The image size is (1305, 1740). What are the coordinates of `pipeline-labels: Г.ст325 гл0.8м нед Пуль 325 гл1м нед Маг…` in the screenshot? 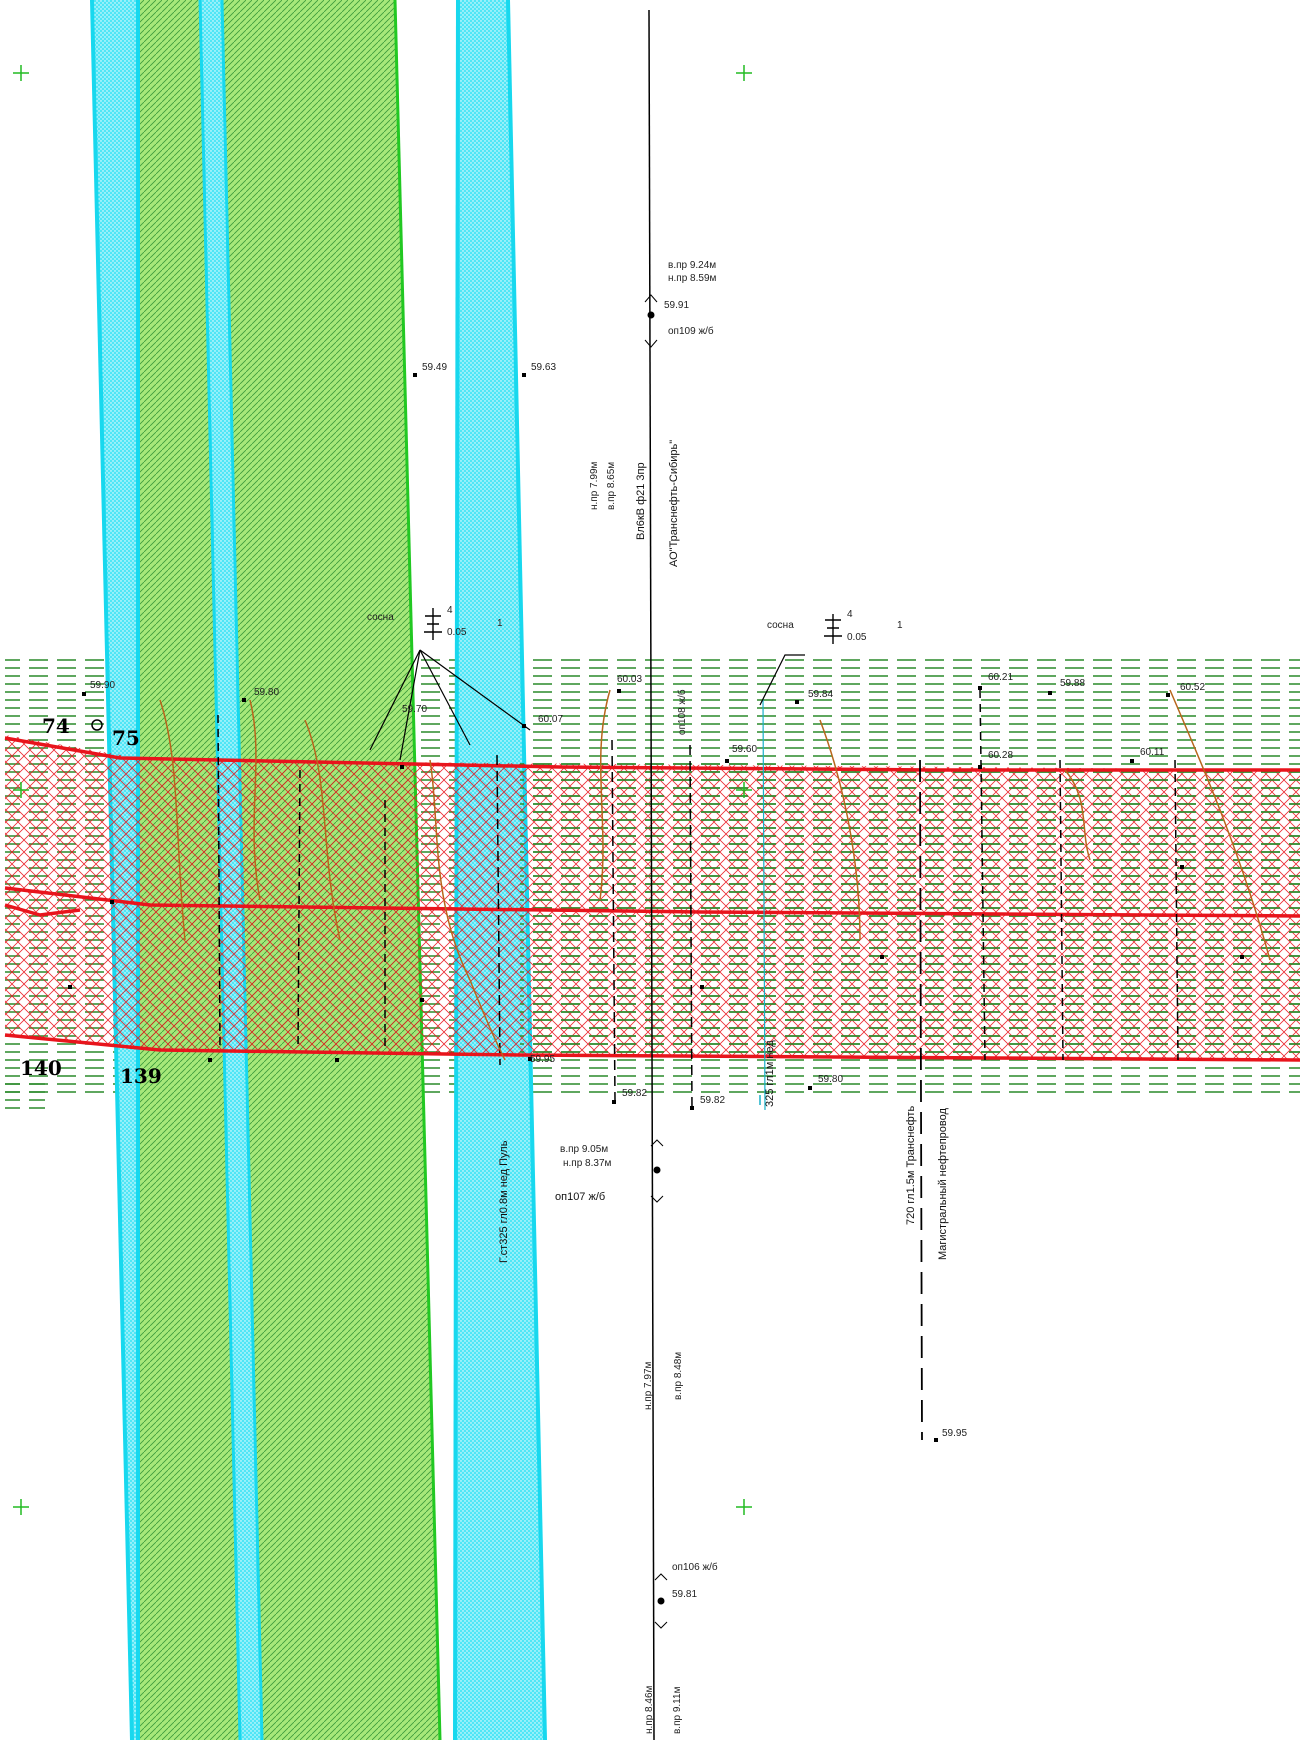 It's located at (723, 1151).